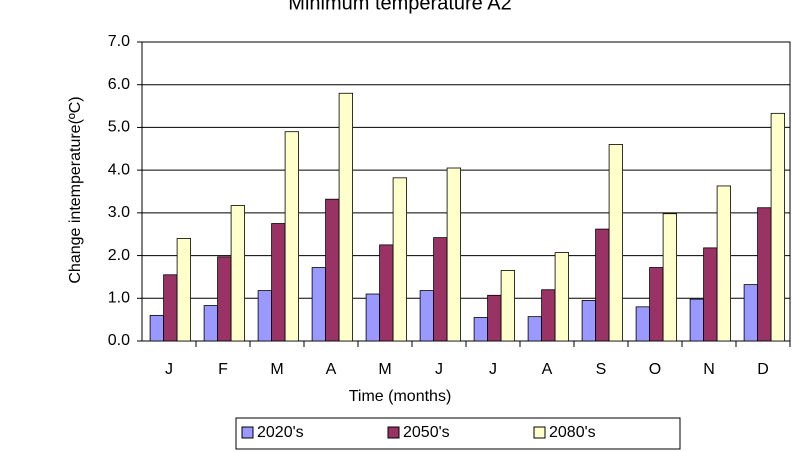 This screenshot has height=452, width=798. What do you see at coordinates (572, 432) in the screenshot?
I see `legend-label: 2080's` at bounding box center [572, 432].